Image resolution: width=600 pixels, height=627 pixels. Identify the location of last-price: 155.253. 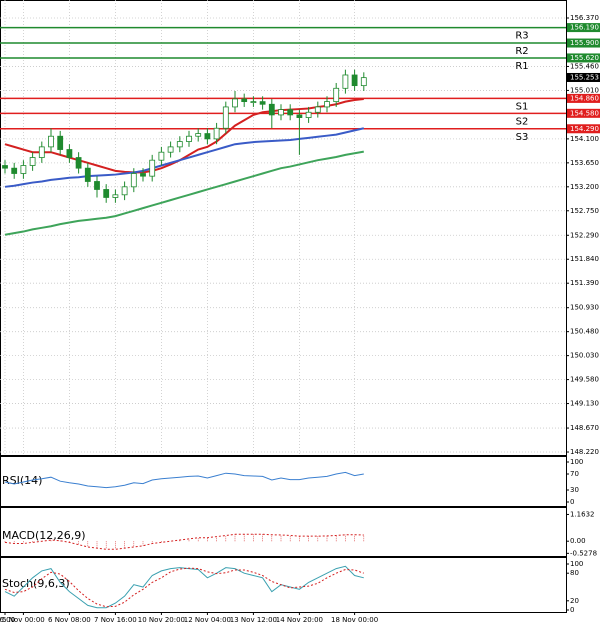
(584, 77).